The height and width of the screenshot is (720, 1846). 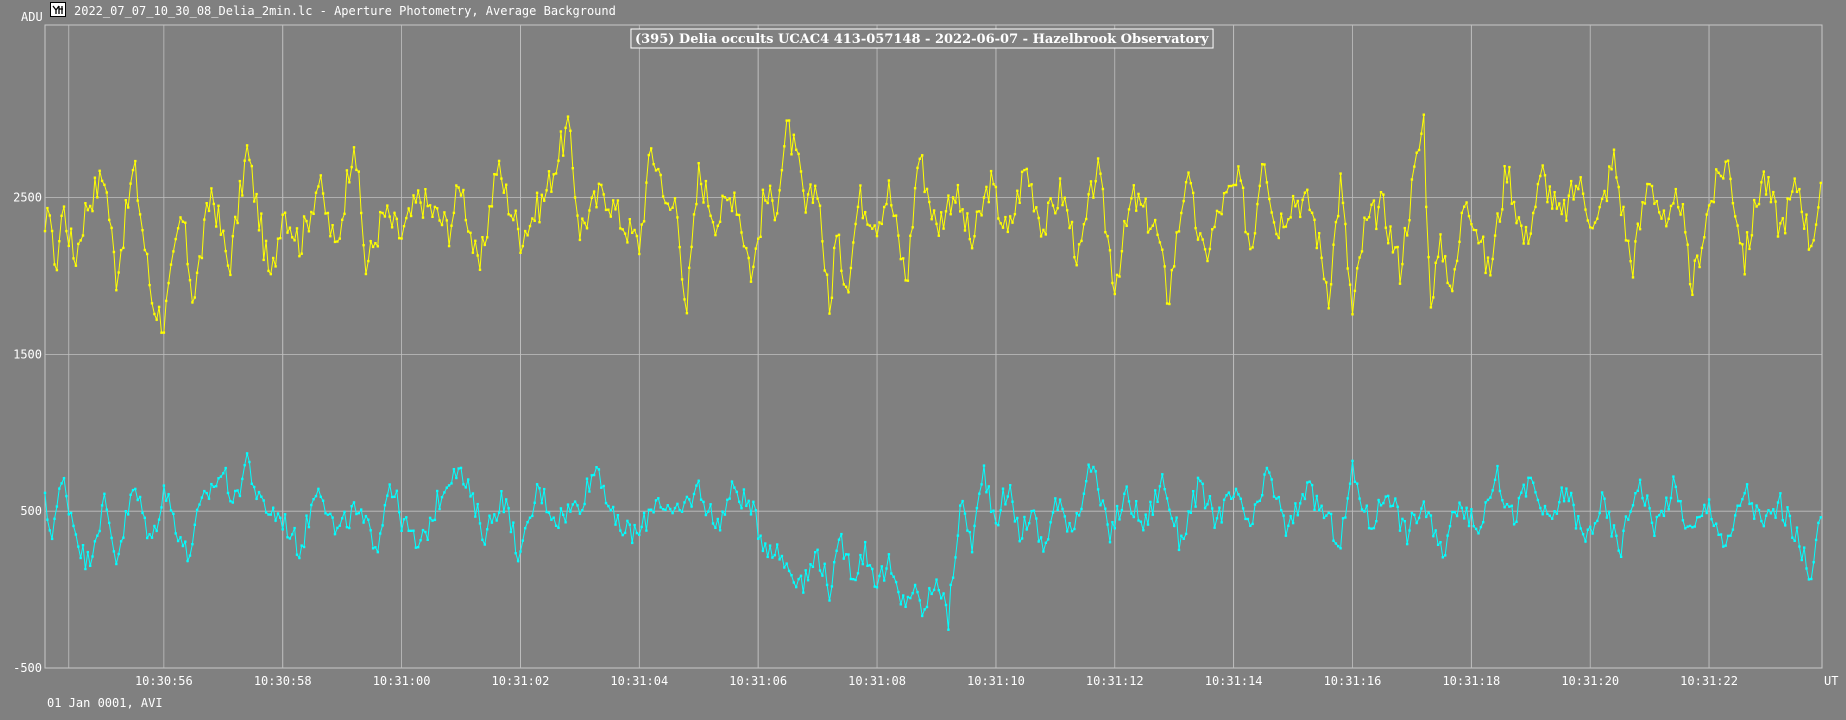 What do you see at coordinates (283, 681) in the screenshot?
I see `x-tick-label: 10:30:58` at bounding box center [283, 681].